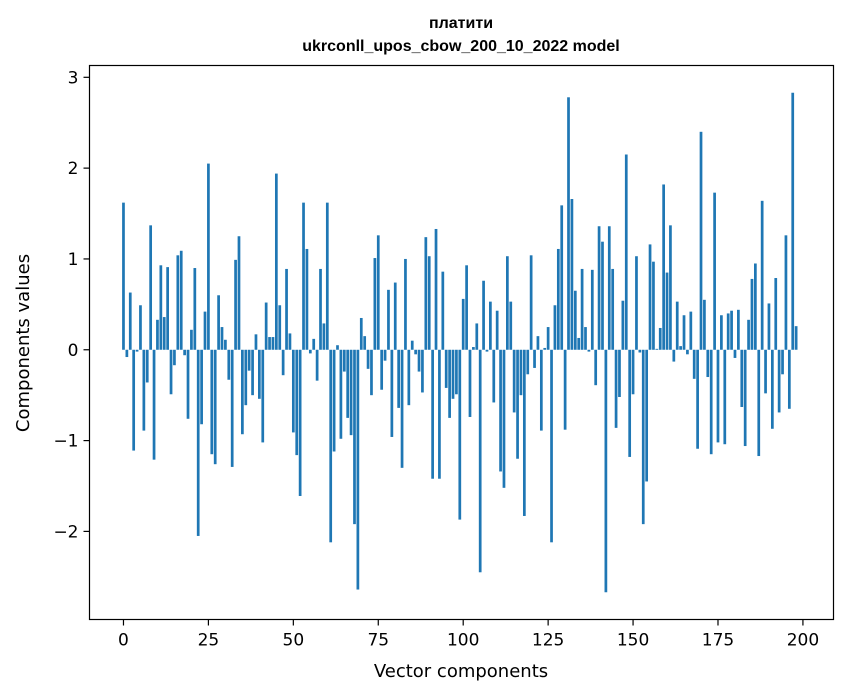  What do you see at coordinates (73, 260) in the screenshot?
I see `y-tick-label: 1` at bounding box center [73, 260].